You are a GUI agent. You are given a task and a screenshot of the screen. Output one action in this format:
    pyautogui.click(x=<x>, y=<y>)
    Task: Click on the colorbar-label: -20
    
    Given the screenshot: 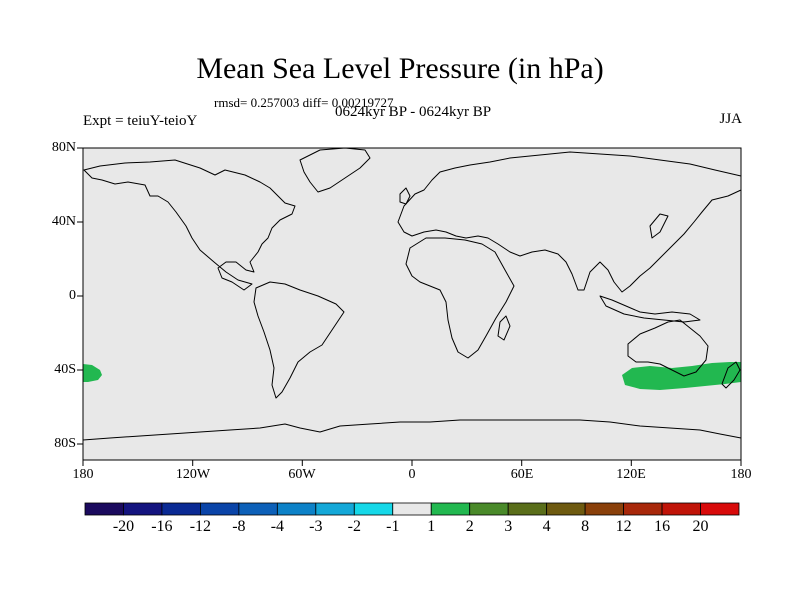 What is the action you would take?
    pyautogui.click(x=123, y=526)
    